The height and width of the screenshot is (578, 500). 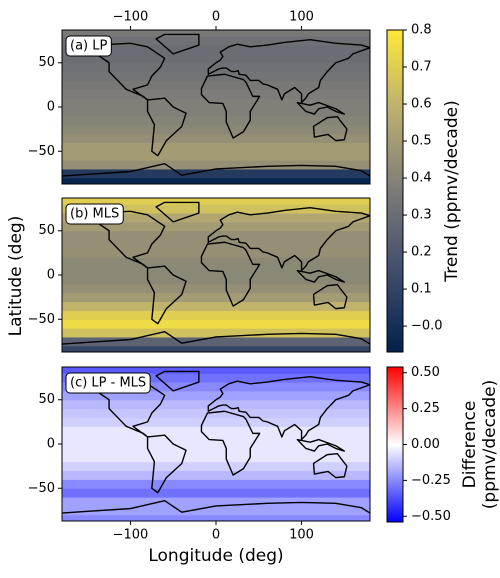 I want to click on colorbar-tick-label: −0.50, so click(x=431, y=516).